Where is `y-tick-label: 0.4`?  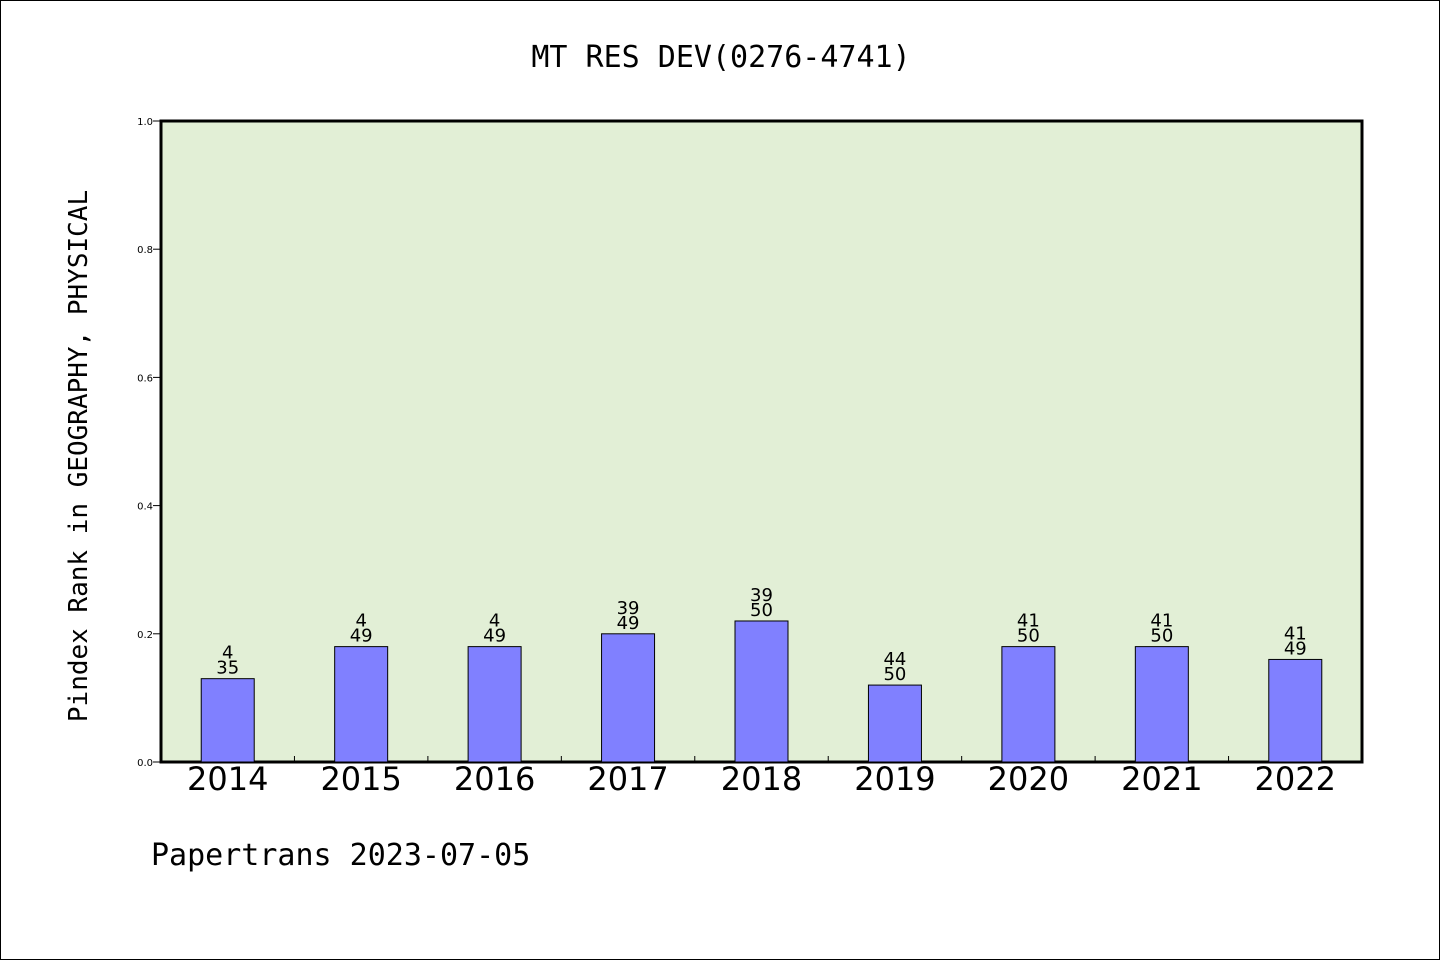 y-tick-label: 0.4 is located at coordinates (145, 507).